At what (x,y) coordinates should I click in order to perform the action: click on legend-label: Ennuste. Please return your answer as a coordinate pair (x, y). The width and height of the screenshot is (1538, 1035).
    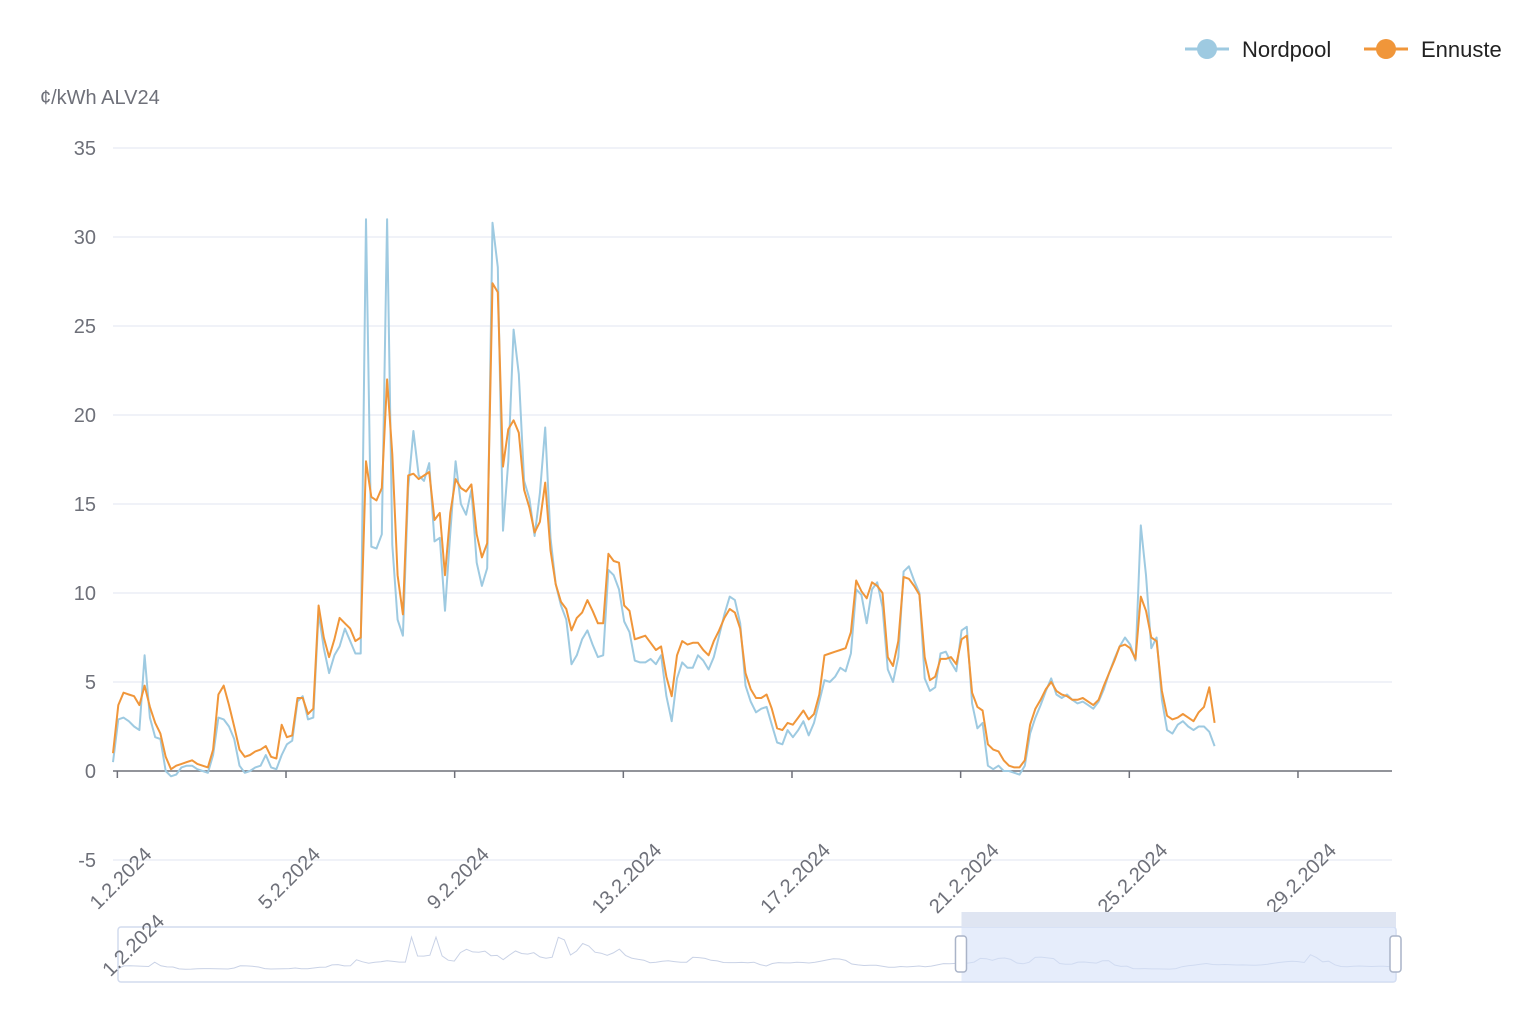
    Looking at the image, I should click on (1461, 49).